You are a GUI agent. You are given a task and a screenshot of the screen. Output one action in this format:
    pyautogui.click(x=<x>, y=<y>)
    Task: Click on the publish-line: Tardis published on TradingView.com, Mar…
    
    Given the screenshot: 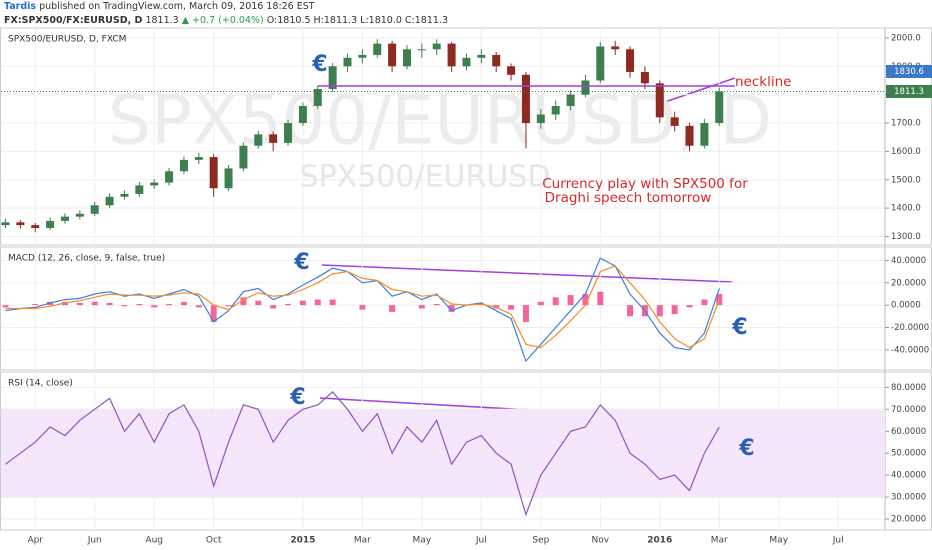 What is the action you would take?
    pyautogui.click(x=159, y=6)
    